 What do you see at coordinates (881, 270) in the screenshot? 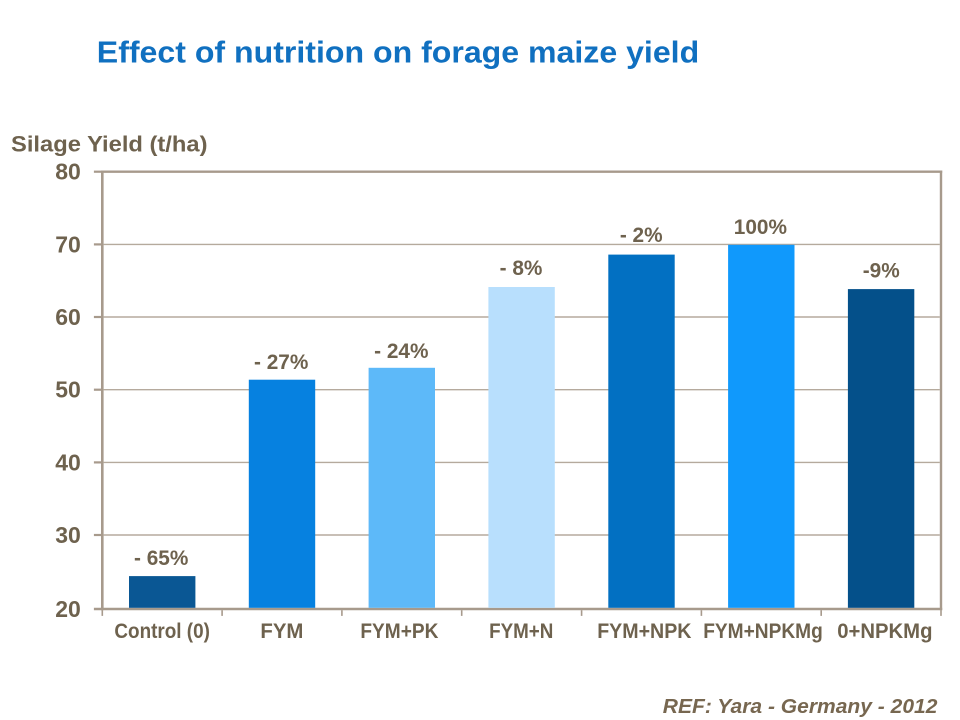
I see `svg-text: -9%` at bounding box center [881, 270].